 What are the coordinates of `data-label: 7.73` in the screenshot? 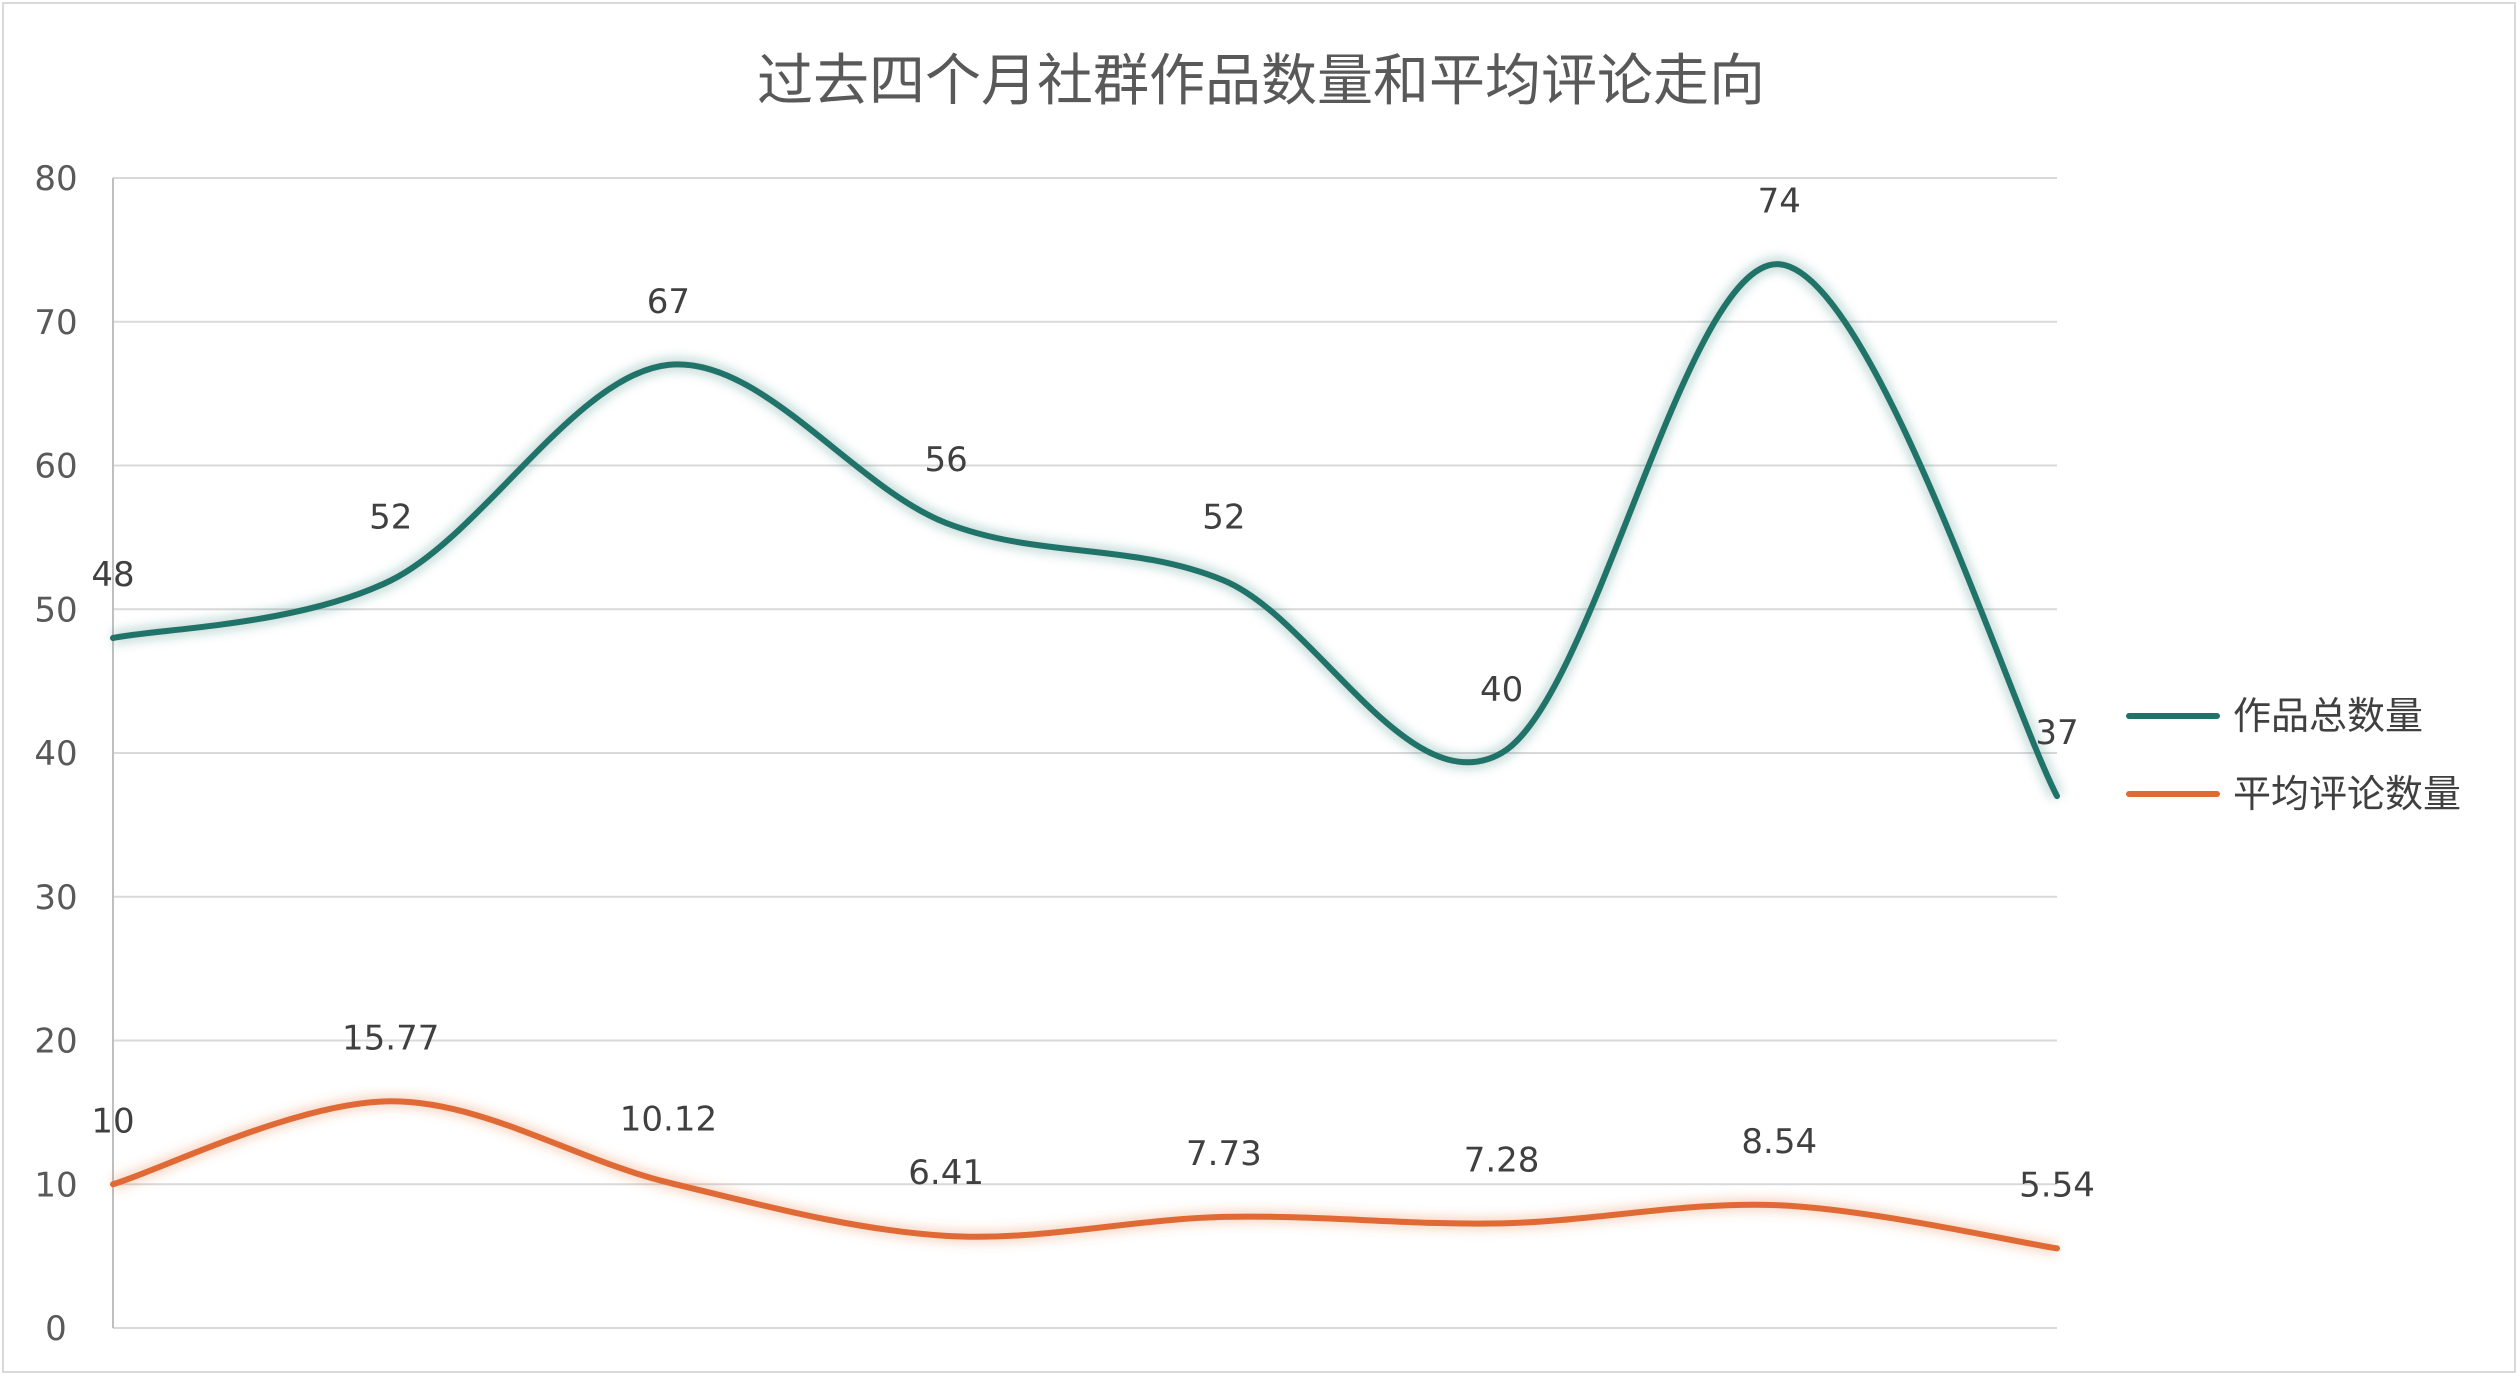 It's located at (1224, 1154).